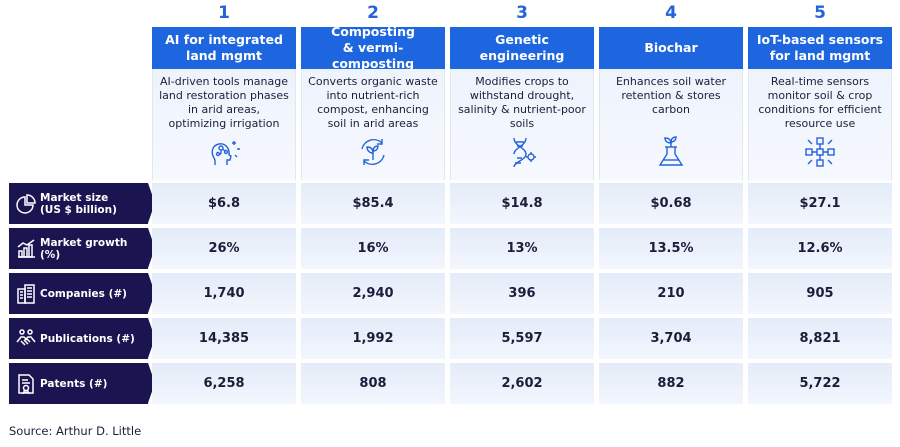 This screenshot has width=900, height=447. I want to click on row-label-text: Market growth (%), so click(84, 248).